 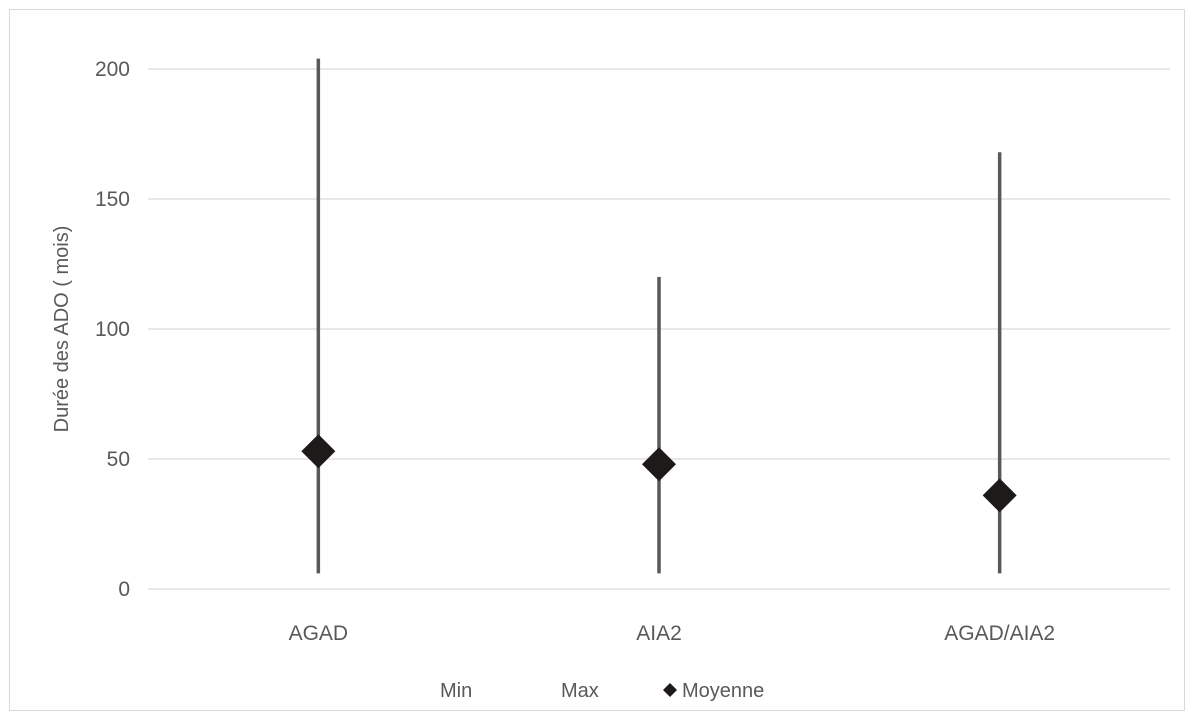 I want to click on legend-item-min: Min, so click(x=456, y=691).